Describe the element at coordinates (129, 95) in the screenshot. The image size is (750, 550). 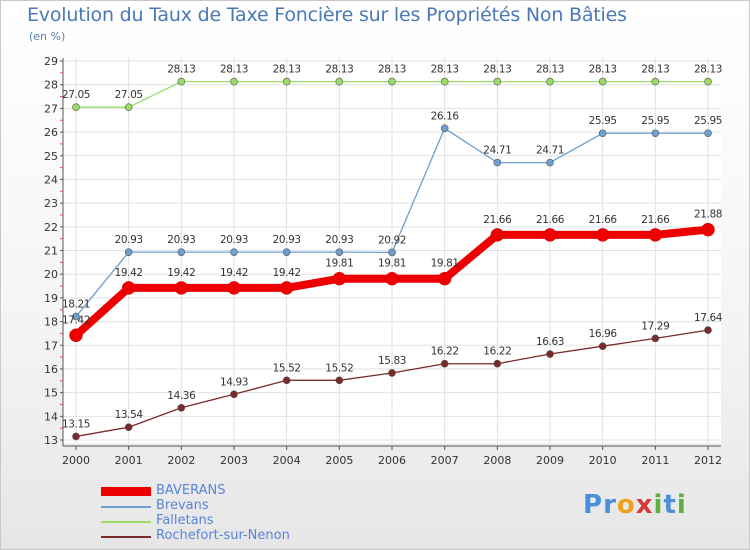
I see `data-label: 27.05` at that location.